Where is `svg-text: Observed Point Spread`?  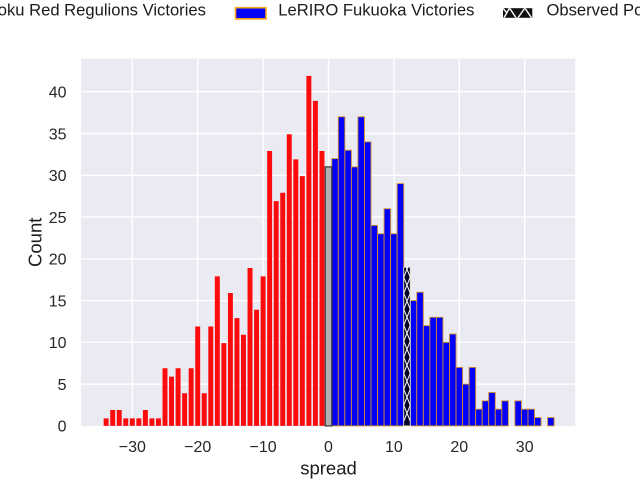 svg-text: Observed Point Spread is located at coordinates (593, 10).